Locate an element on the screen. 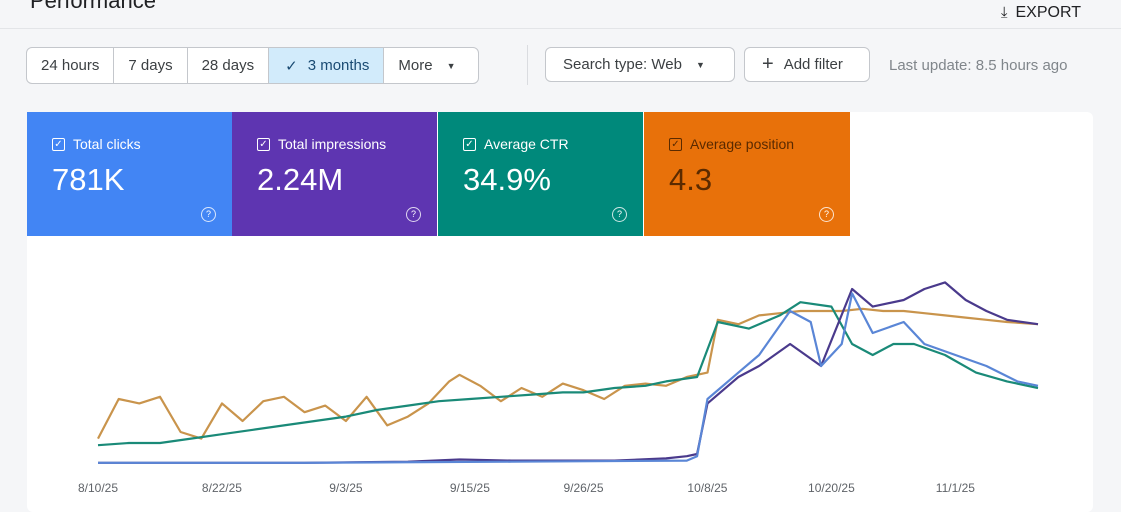  date-range-selector: 24 hours 7 days 28 days ✓ 3 months More ▼ is located at coordinates (252, 65).